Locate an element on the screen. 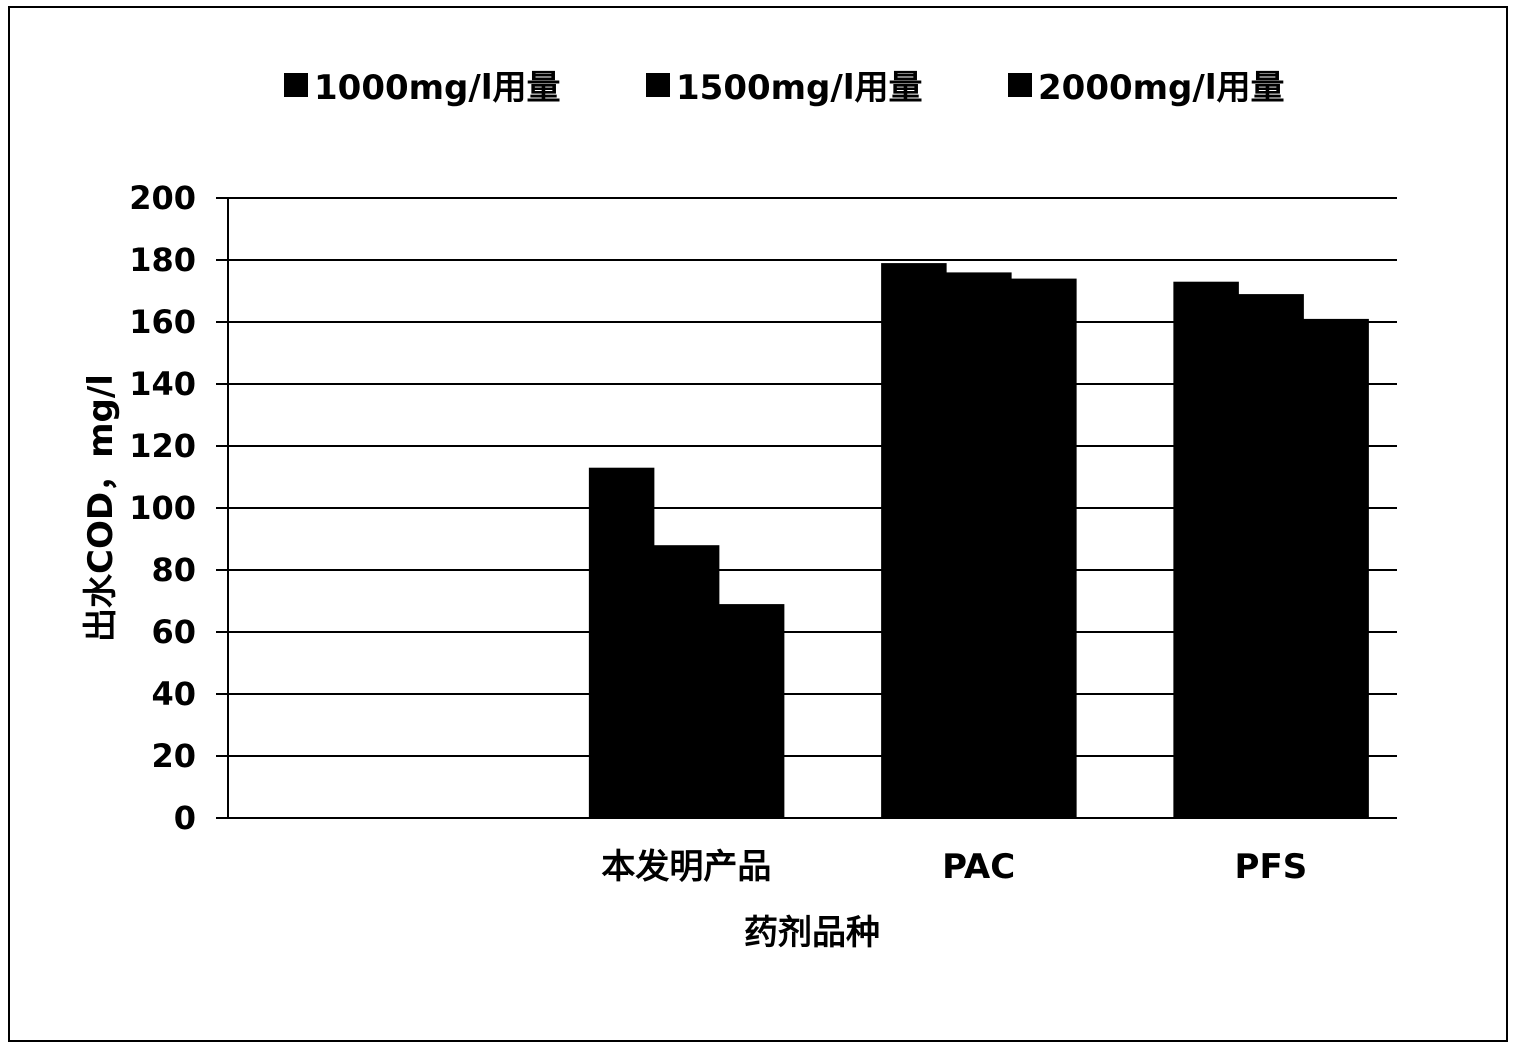 This screenshot has width=1522, height=1056. legend-item-2000: 2000mg/l用量 is located at coordinates (1146, 84).